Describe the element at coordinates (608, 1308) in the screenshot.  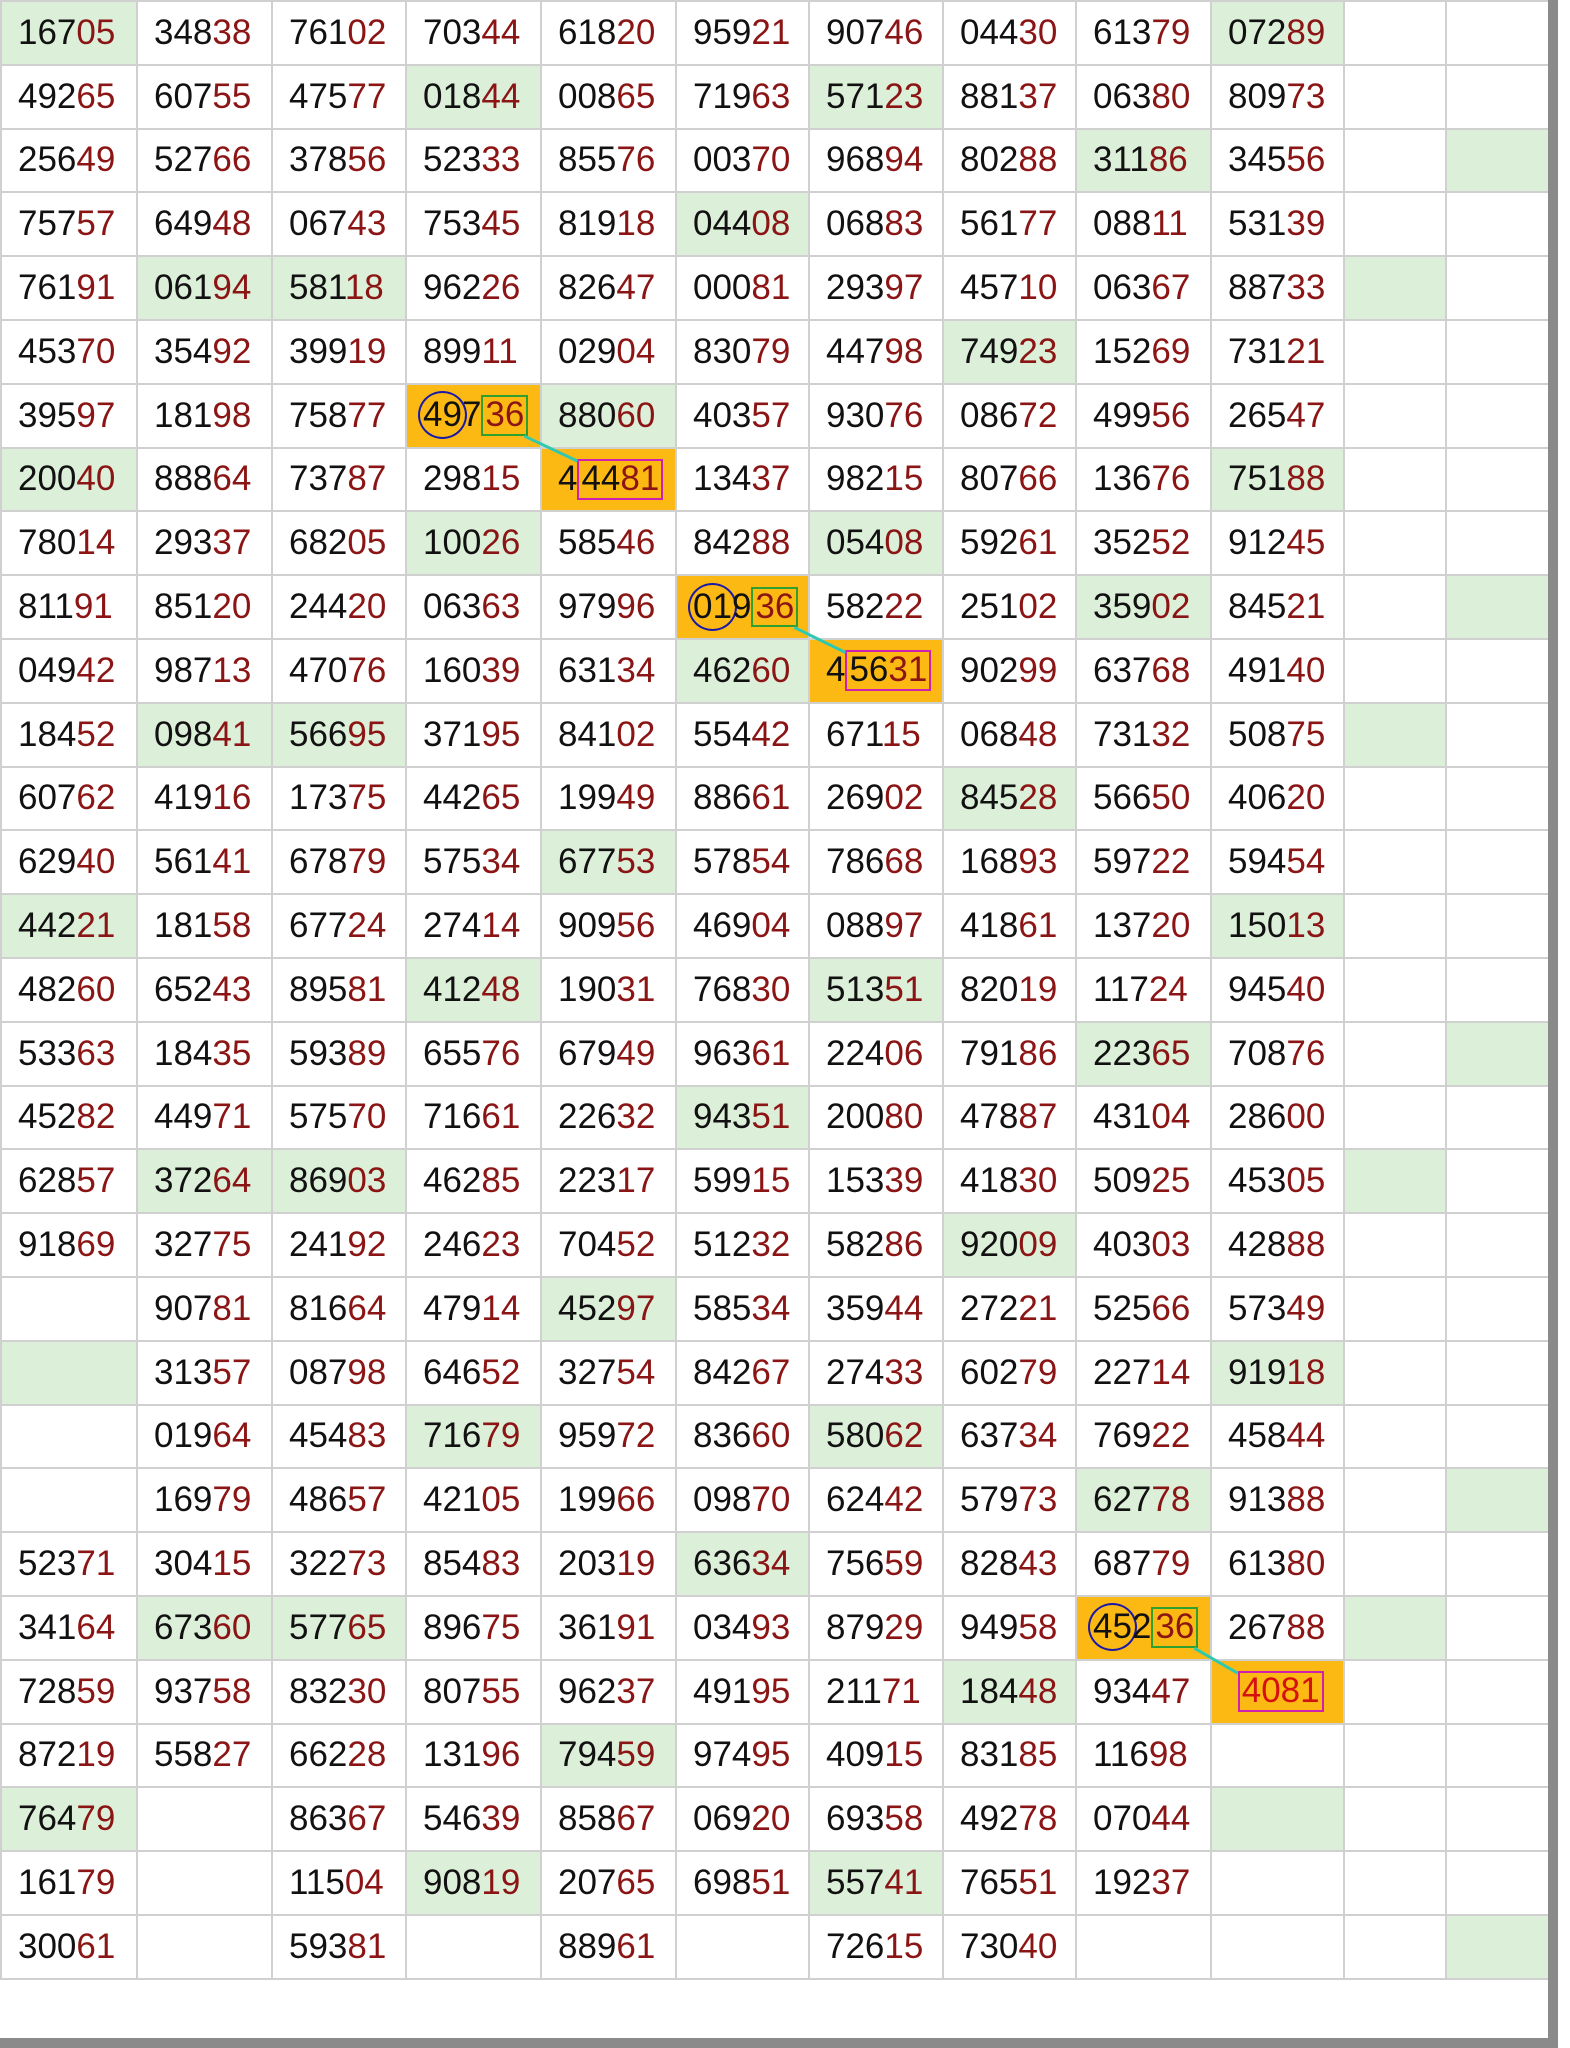
I see `grid-cell: 45297` at that location.